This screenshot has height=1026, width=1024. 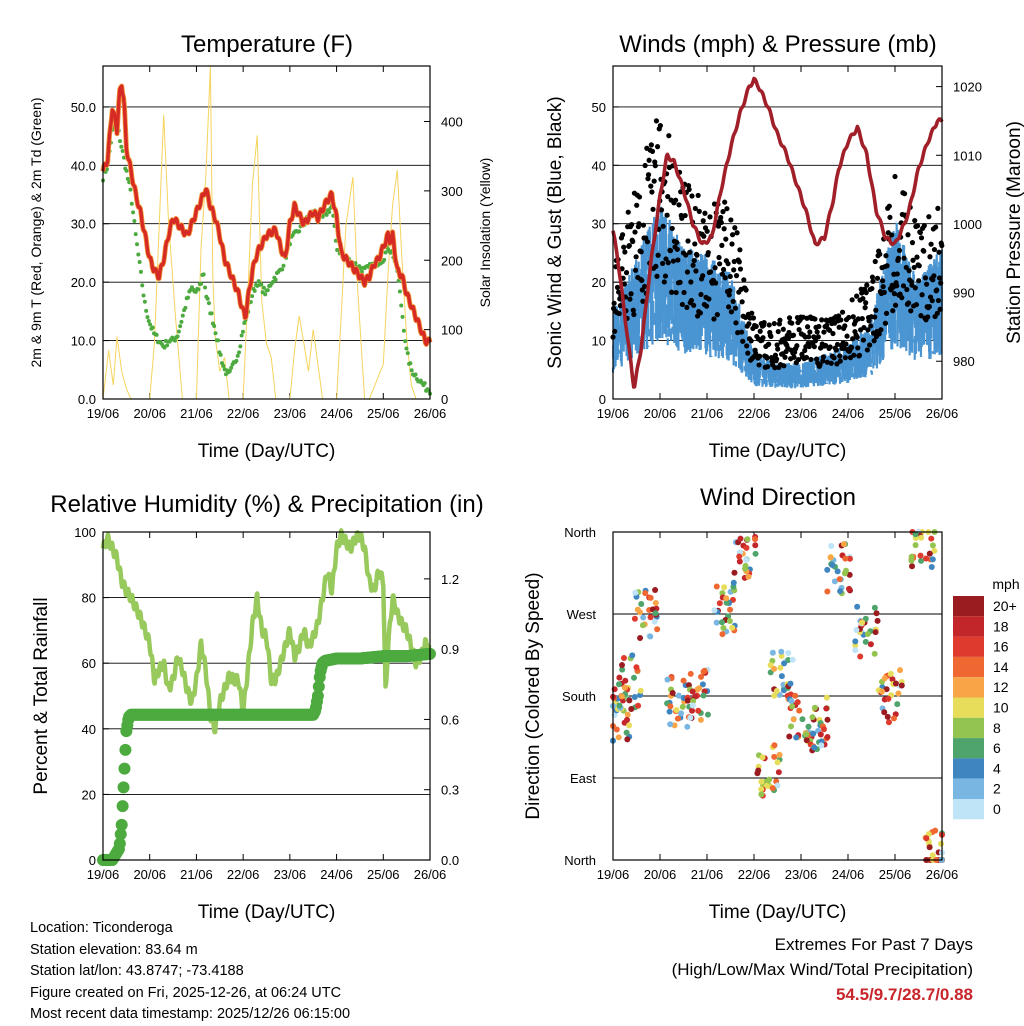 What do you see at coordinates (967, 87) in the screenshot?
I see `y2-tick-label: 1020` at bounding box center [967, 87].